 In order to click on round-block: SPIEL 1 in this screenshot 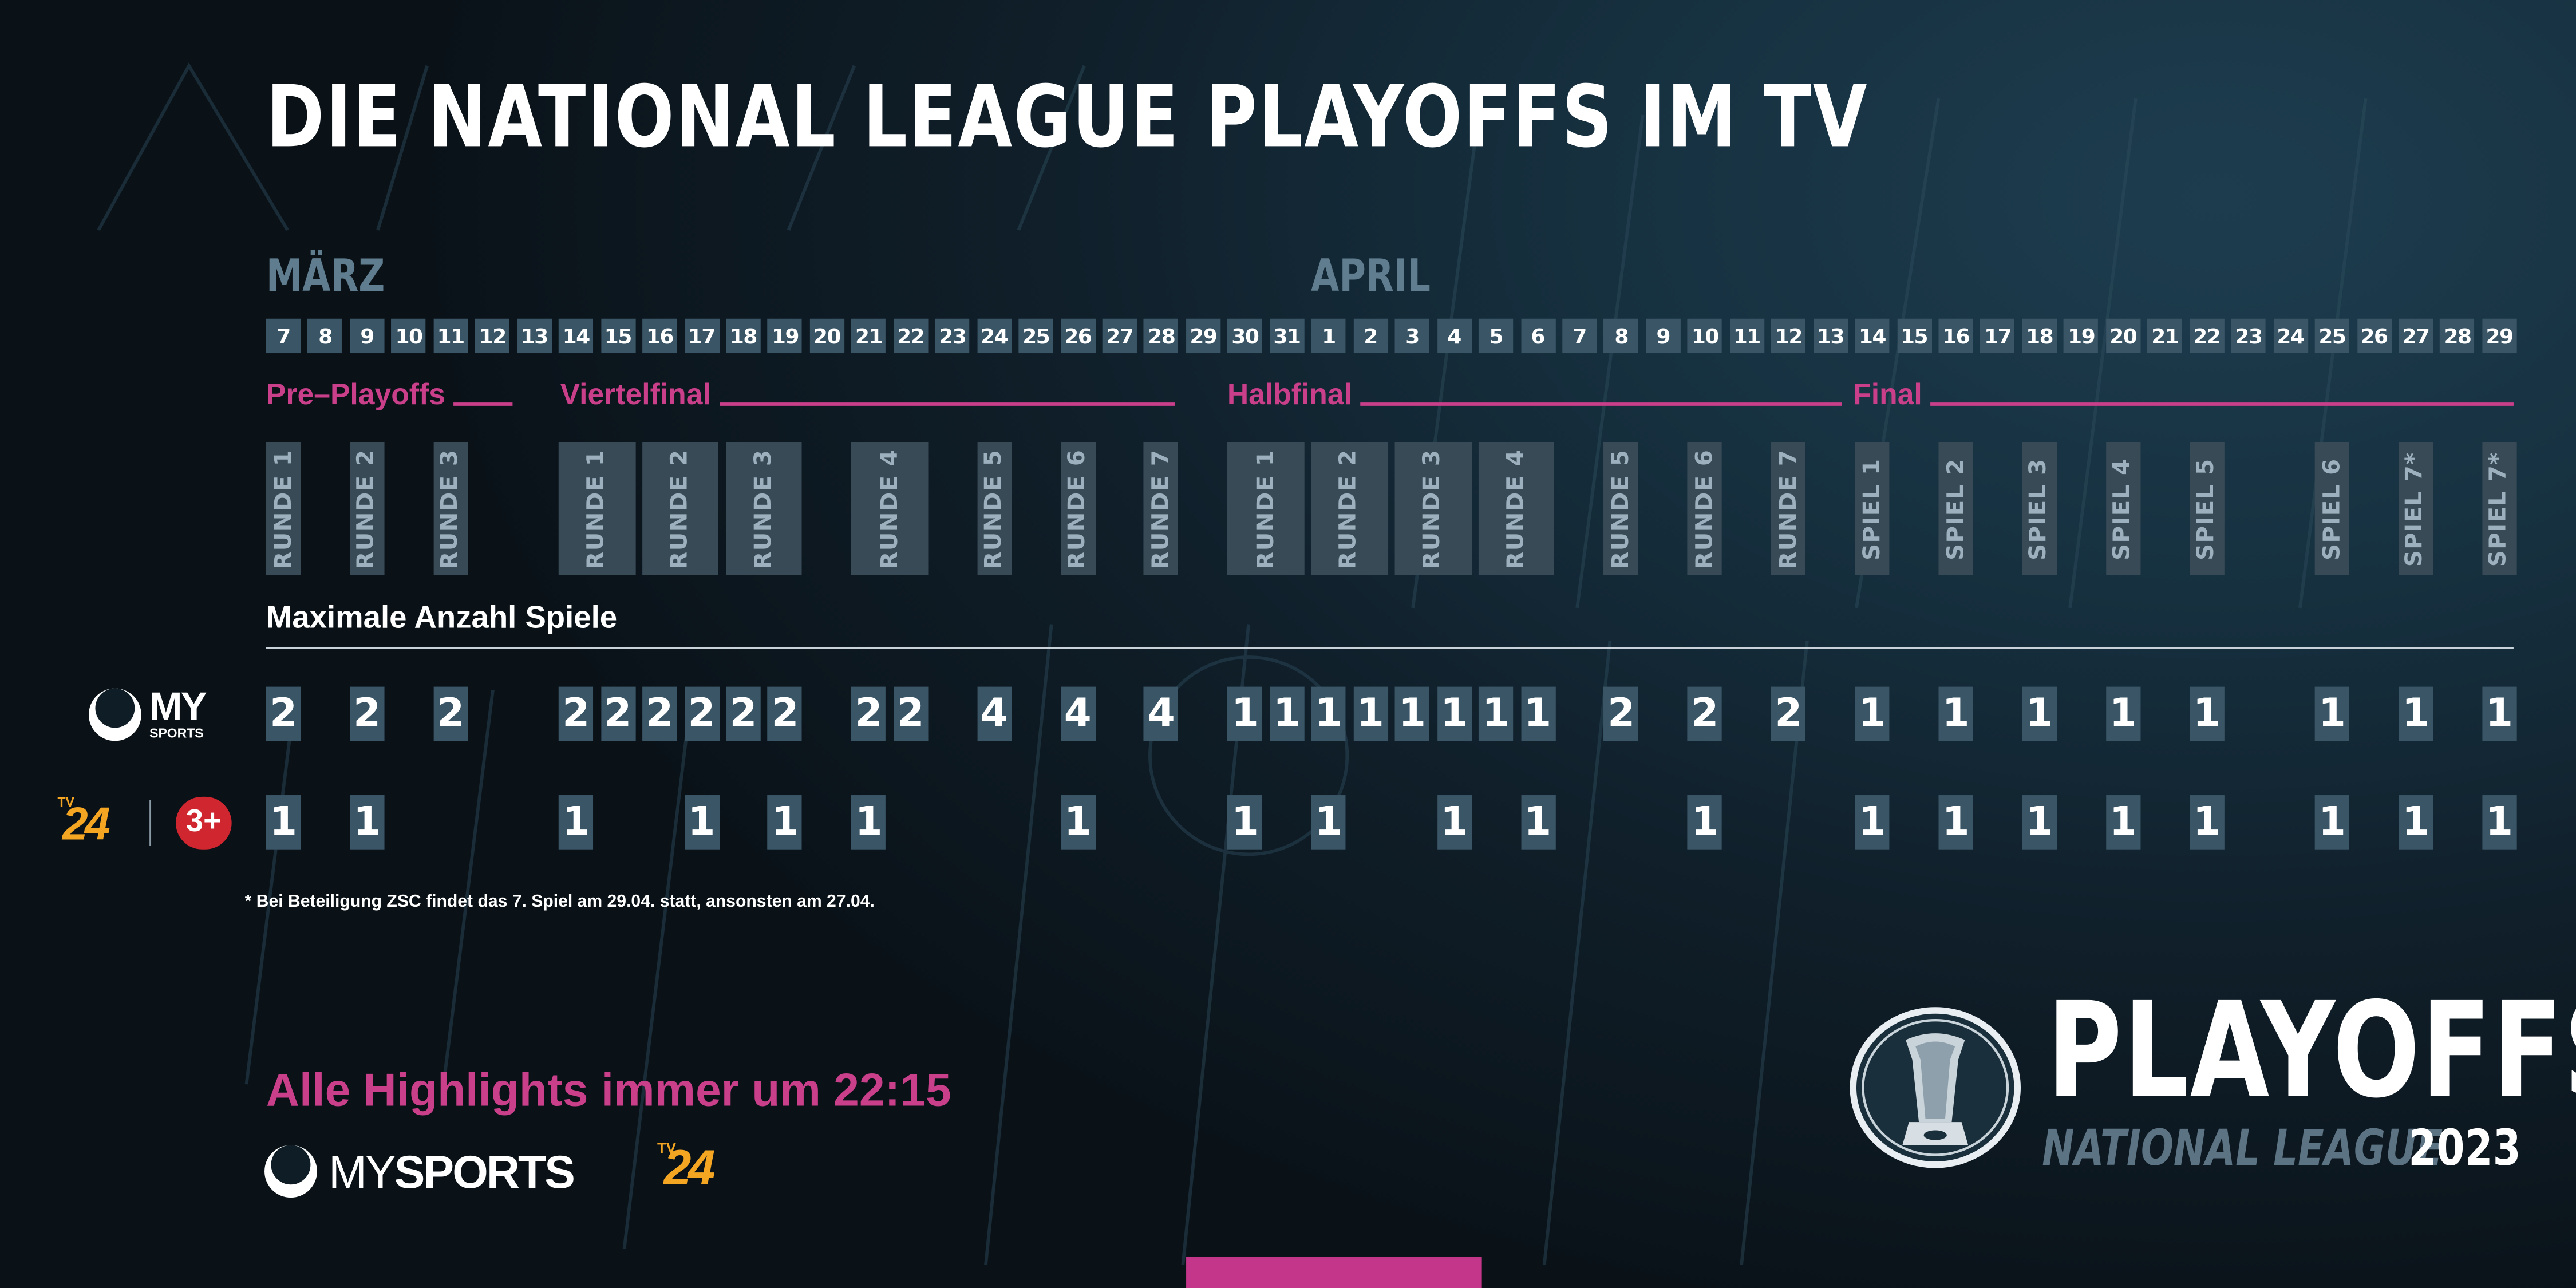, I will do `click(1872, 508)`.